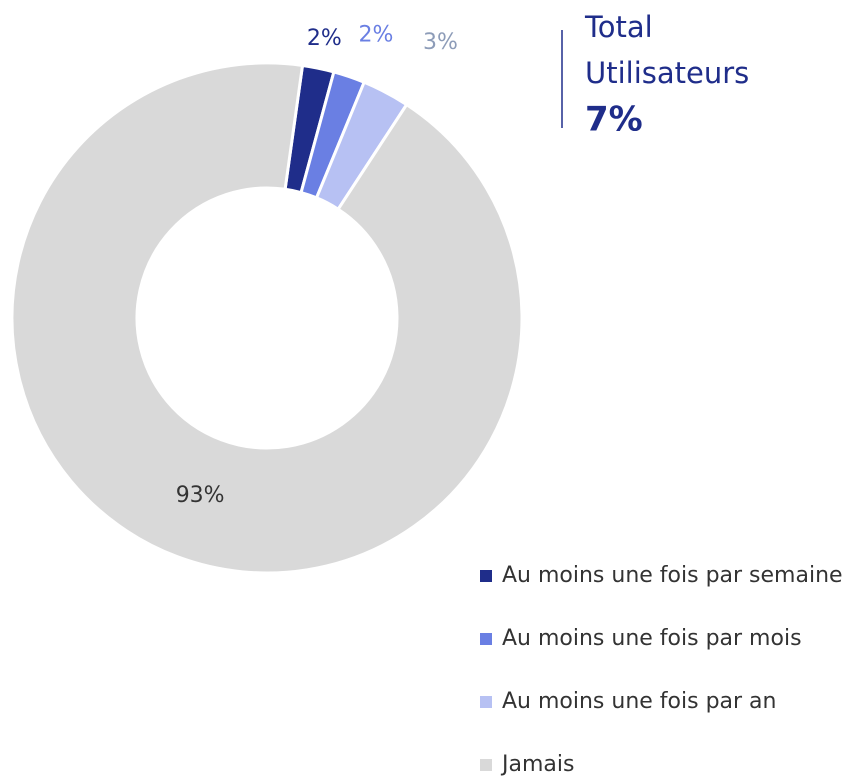 This screenshot has height=777, width=851. I want to click on annotation: Total, so click(618, 27).